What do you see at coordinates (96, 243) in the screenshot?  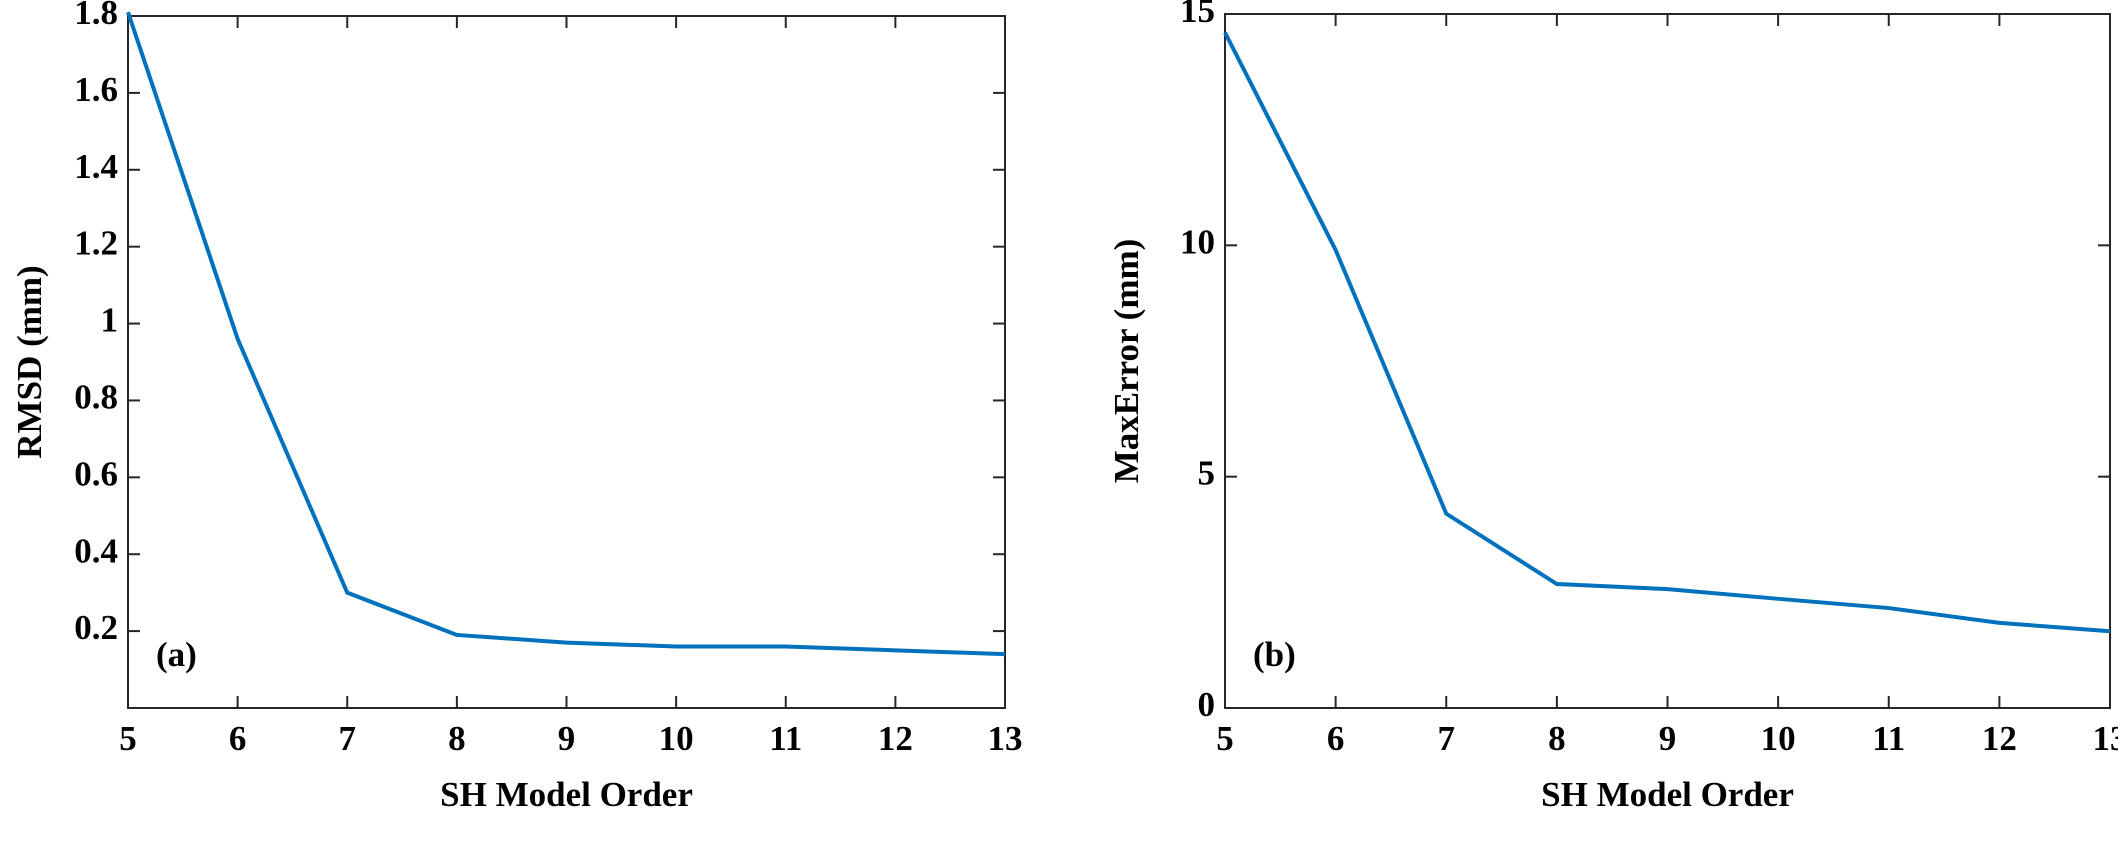 I see `y-tick-label: 1.2` at bounding box center [96, 243].